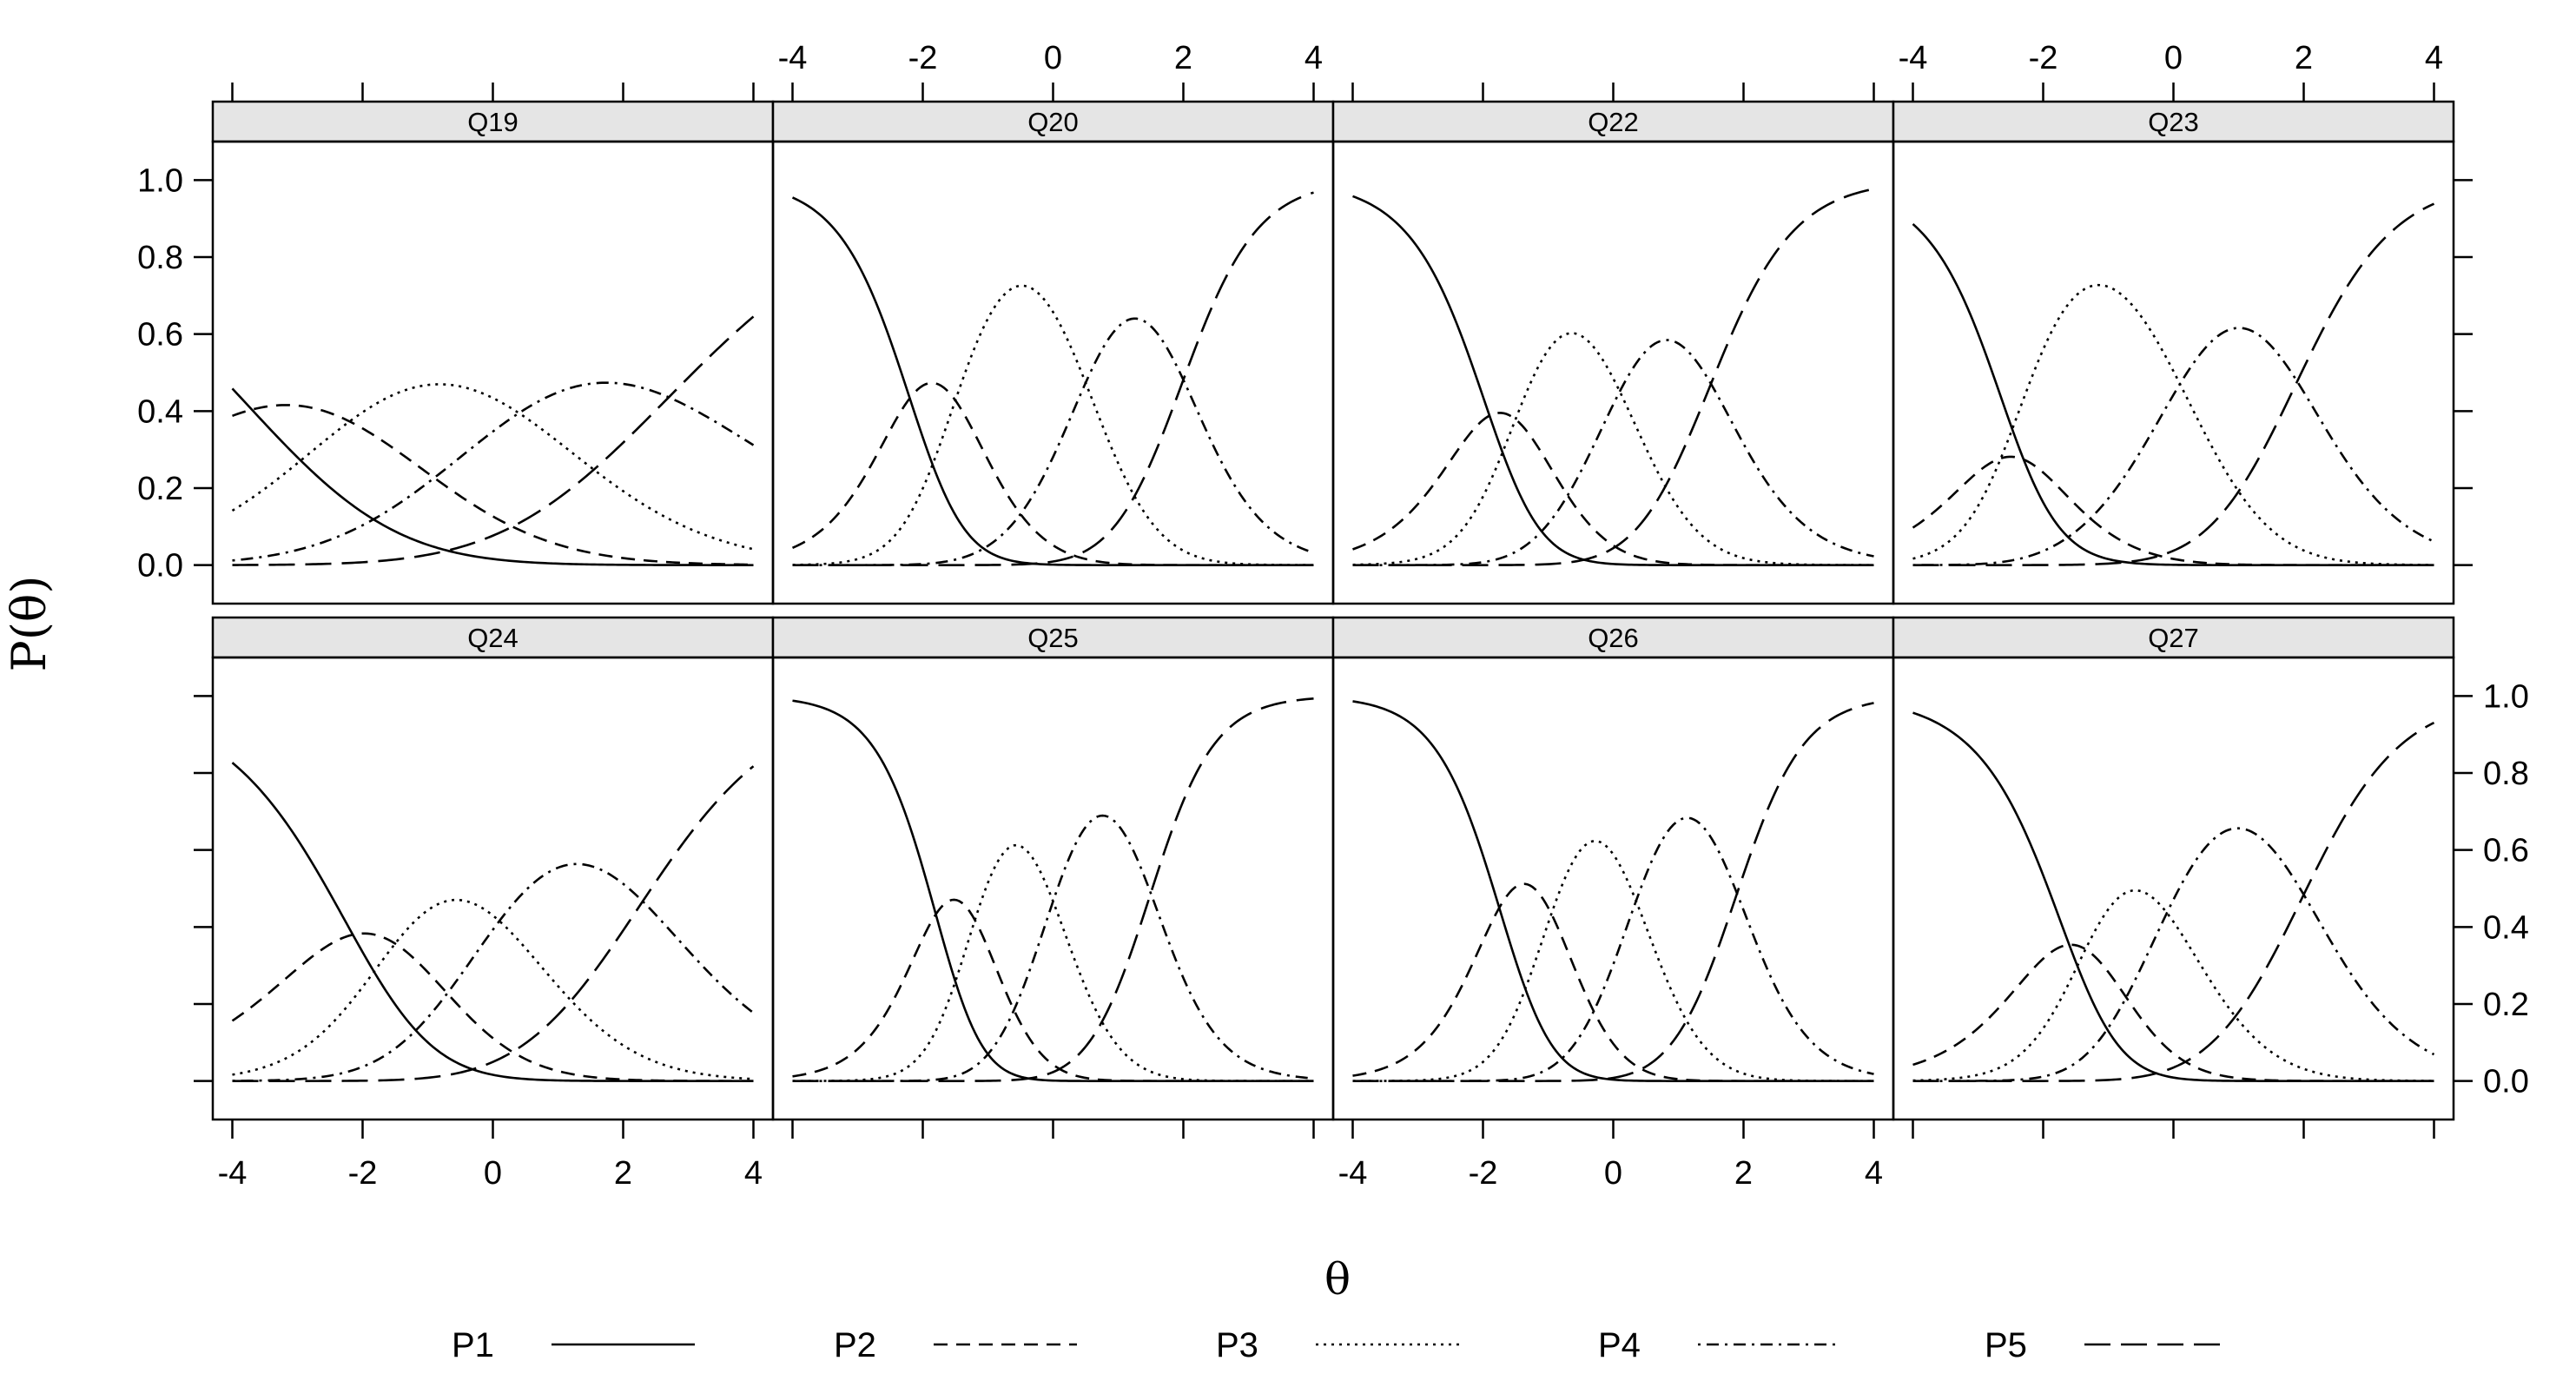 This screenshot has height=1374, width=2576. I want to click on y-axis-title: P(θ), so click(29, 624).